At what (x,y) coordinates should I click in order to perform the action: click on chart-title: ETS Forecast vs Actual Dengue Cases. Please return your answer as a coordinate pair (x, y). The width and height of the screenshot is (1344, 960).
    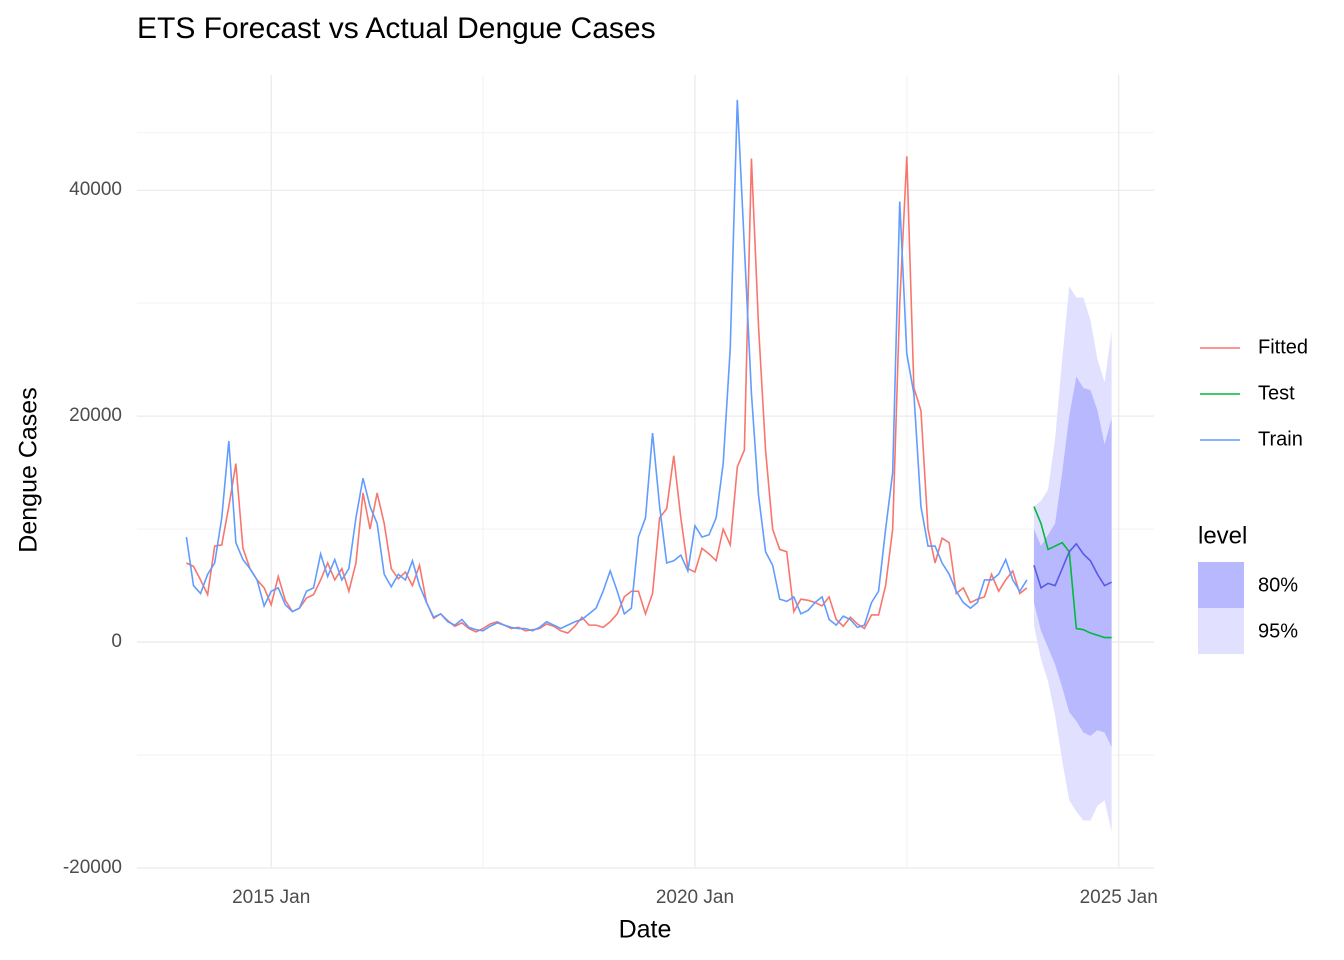
    Looking at the image, I should click on (396, 28).